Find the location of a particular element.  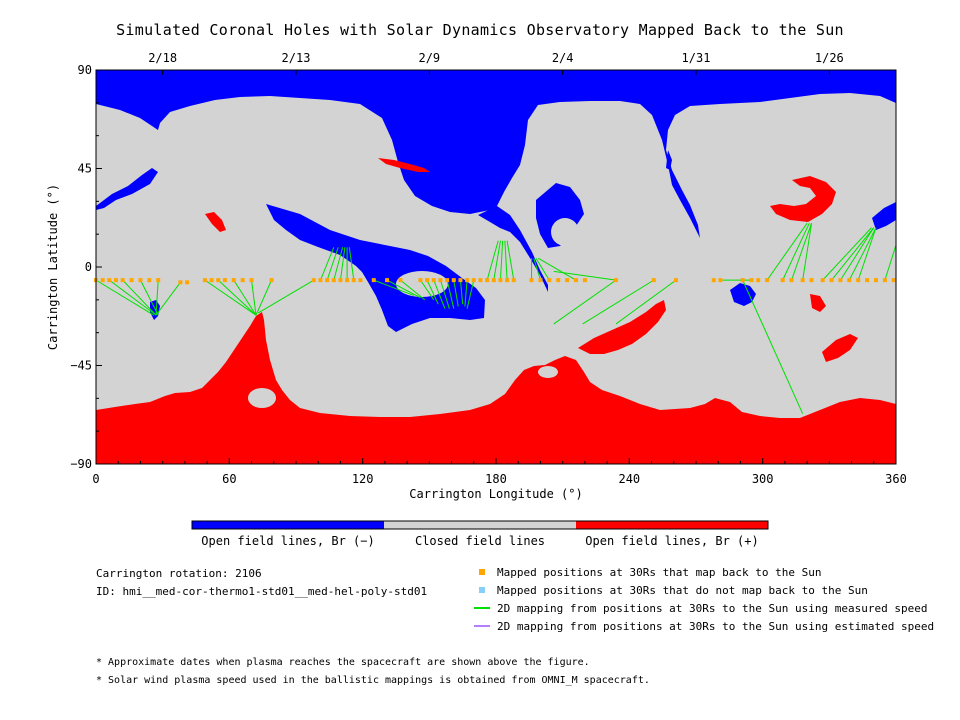

legend-line-measured is located at coordinates (482, 608).